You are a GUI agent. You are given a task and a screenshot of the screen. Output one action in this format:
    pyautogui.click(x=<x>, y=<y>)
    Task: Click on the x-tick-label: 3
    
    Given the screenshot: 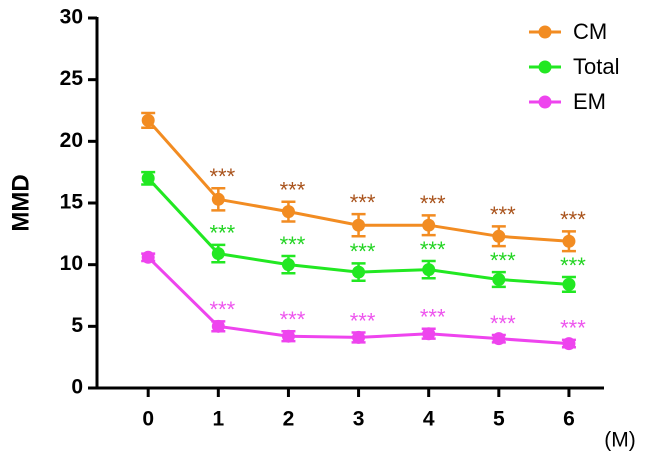 What is the action you would take?
    pyautogui.click(x=359, y=419)
    